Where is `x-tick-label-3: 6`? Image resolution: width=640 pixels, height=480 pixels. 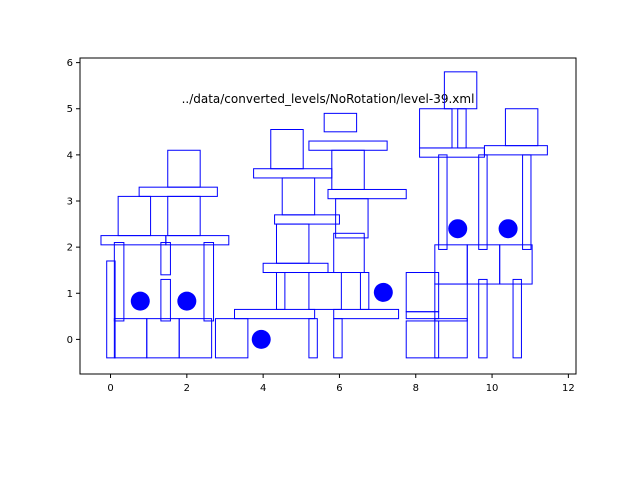 x-tick-label-3: 6 is located at coordinates (339, 388).